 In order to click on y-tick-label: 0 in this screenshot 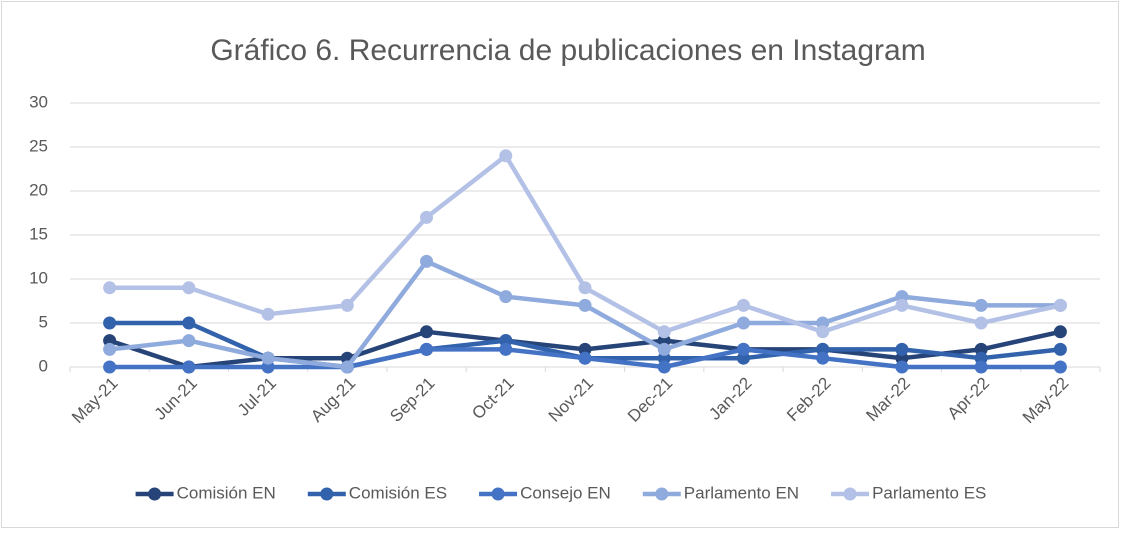, I will do `click(43, 365)`.